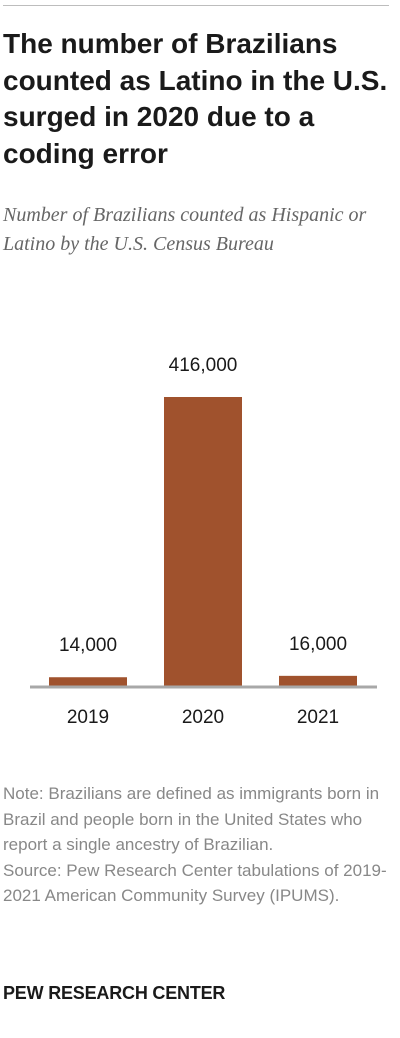 The height and width of the screenshot is (1038, 400). Describe the element at coordinates (318, 644) in the screenshot. I see `data-label-2021: 16,000` at that location.